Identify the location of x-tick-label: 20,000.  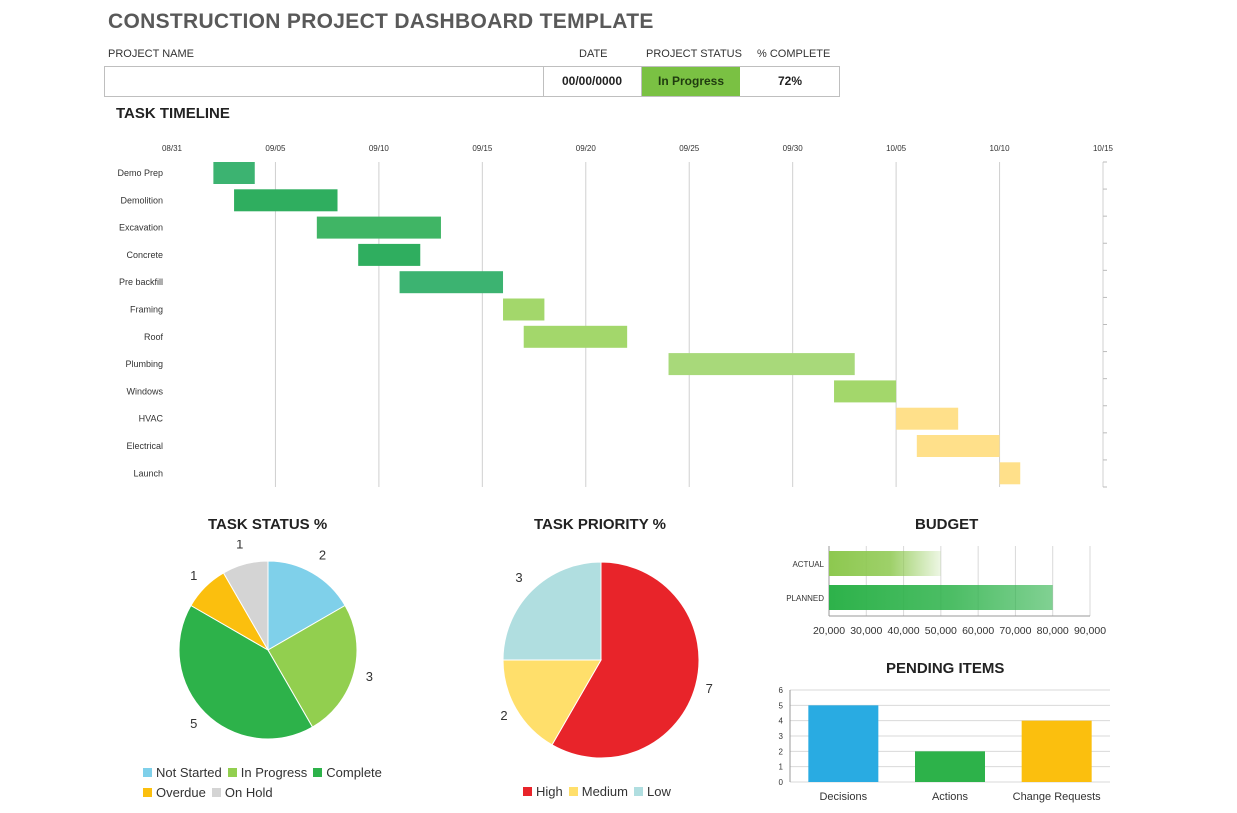
(829, 631).